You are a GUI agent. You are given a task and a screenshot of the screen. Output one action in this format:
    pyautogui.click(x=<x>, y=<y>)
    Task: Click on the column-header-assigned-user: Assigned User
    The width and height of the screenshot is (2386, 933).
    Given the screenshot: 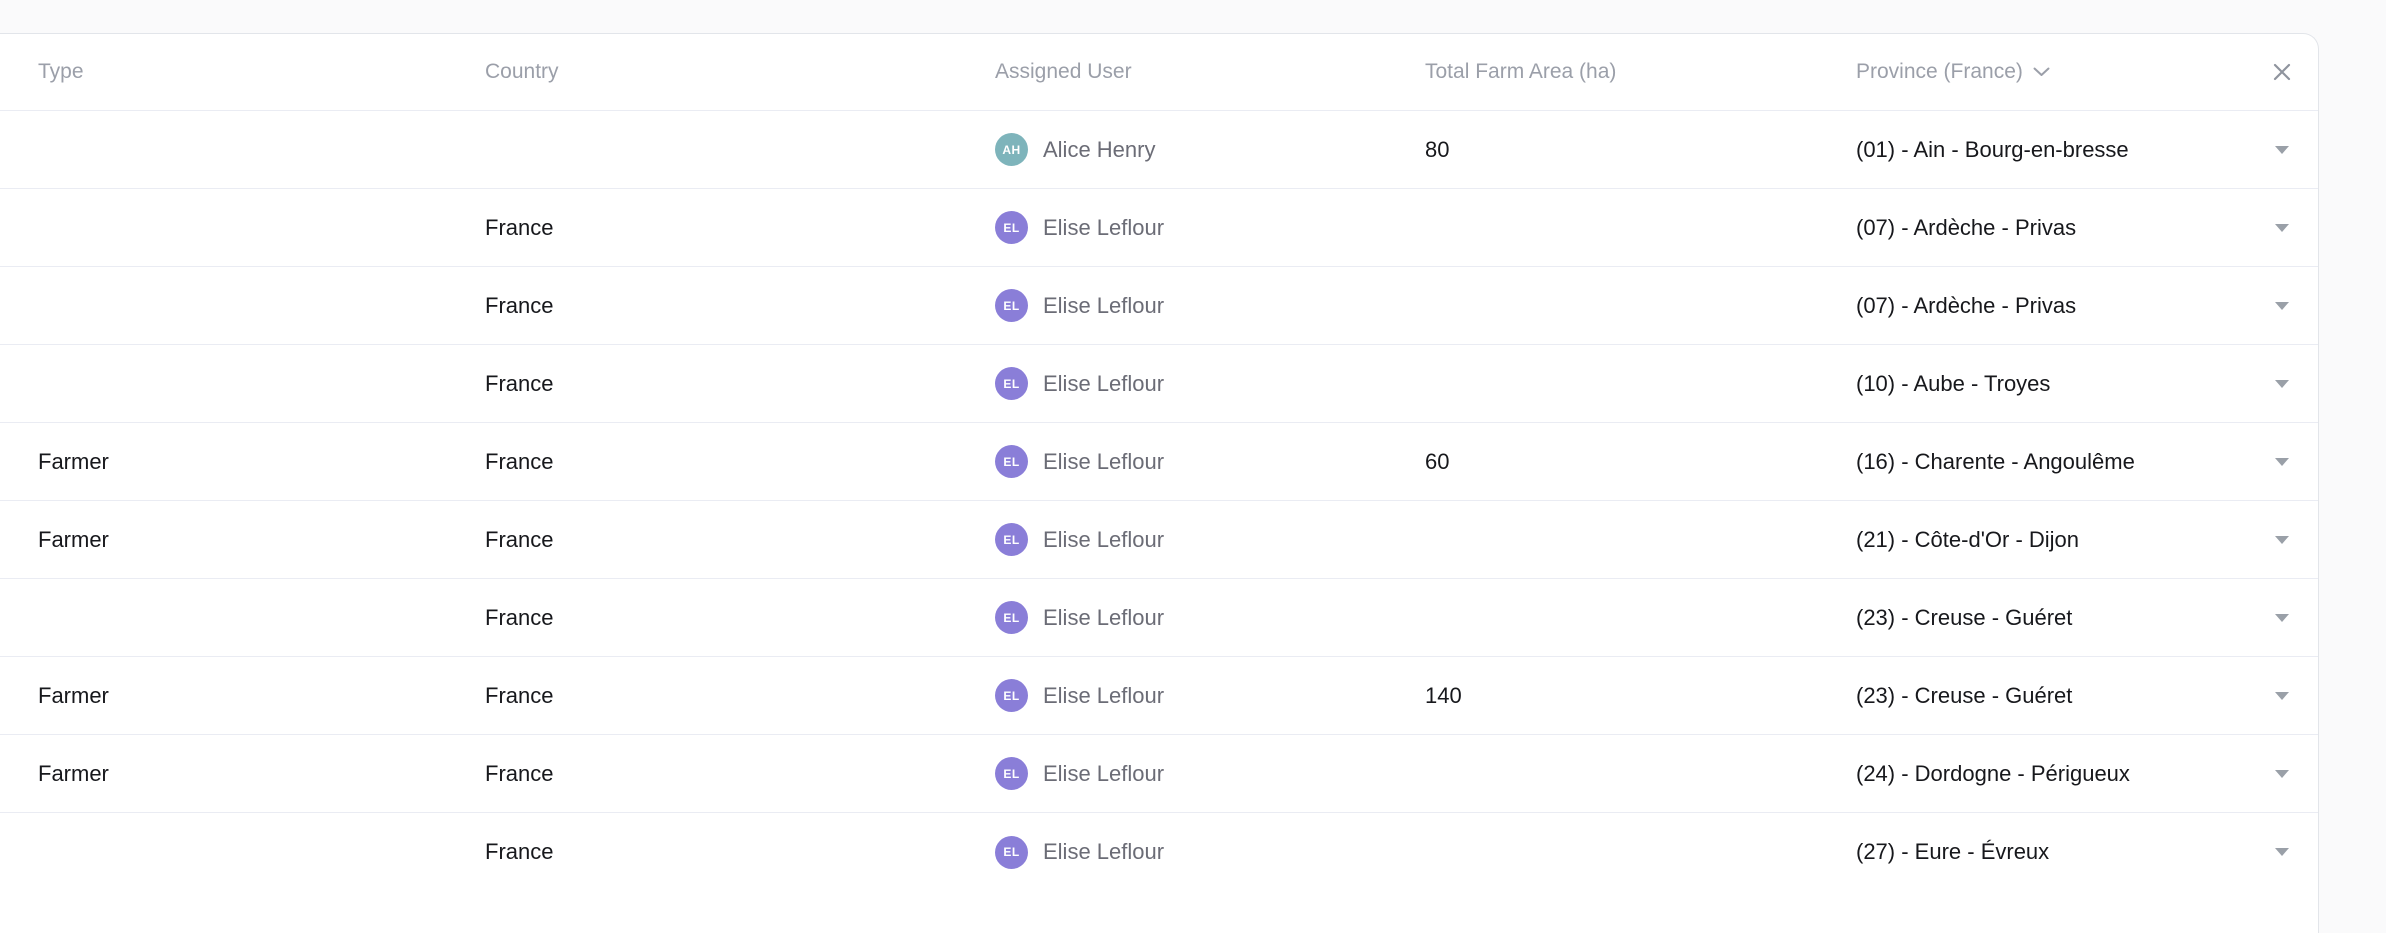 What is the action you would take?
    pyautogui.click(x=1210, y=72)
    